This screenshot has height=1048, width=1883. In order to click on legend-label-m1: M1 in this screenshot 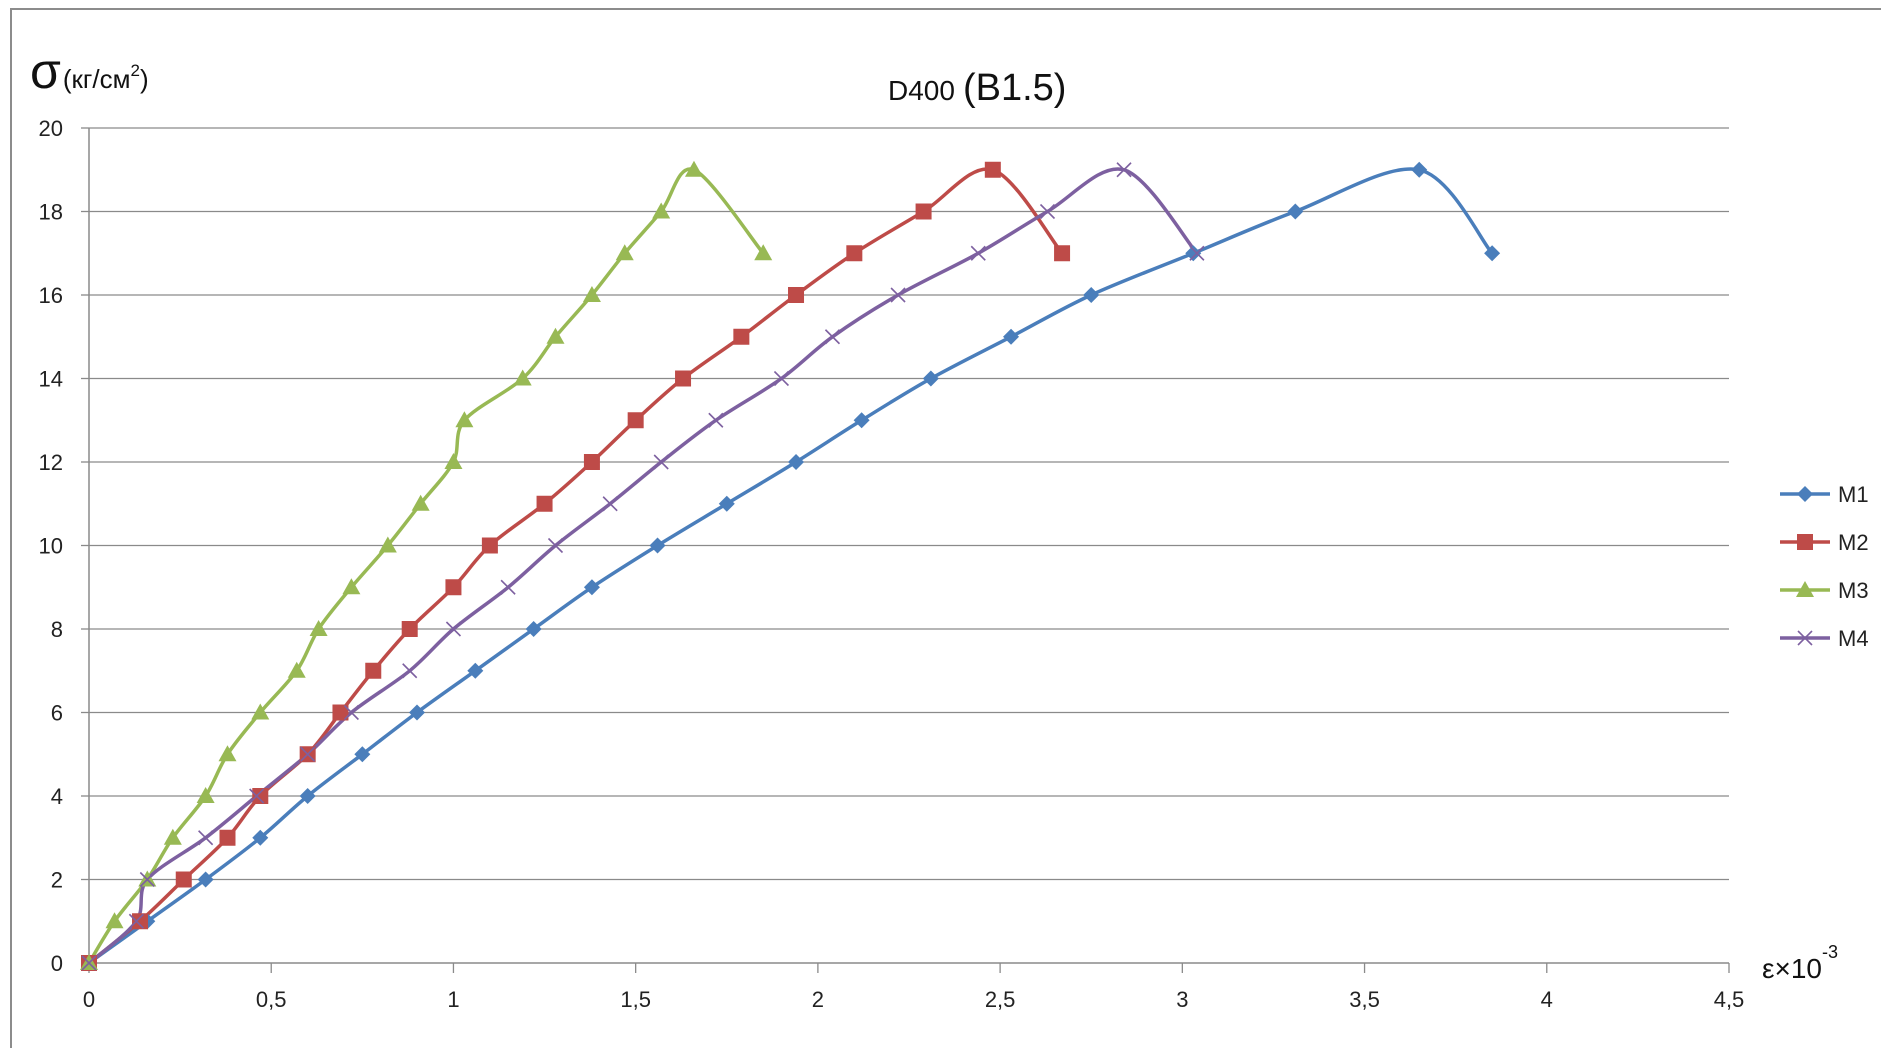, I will do `click(1853, 494)`.